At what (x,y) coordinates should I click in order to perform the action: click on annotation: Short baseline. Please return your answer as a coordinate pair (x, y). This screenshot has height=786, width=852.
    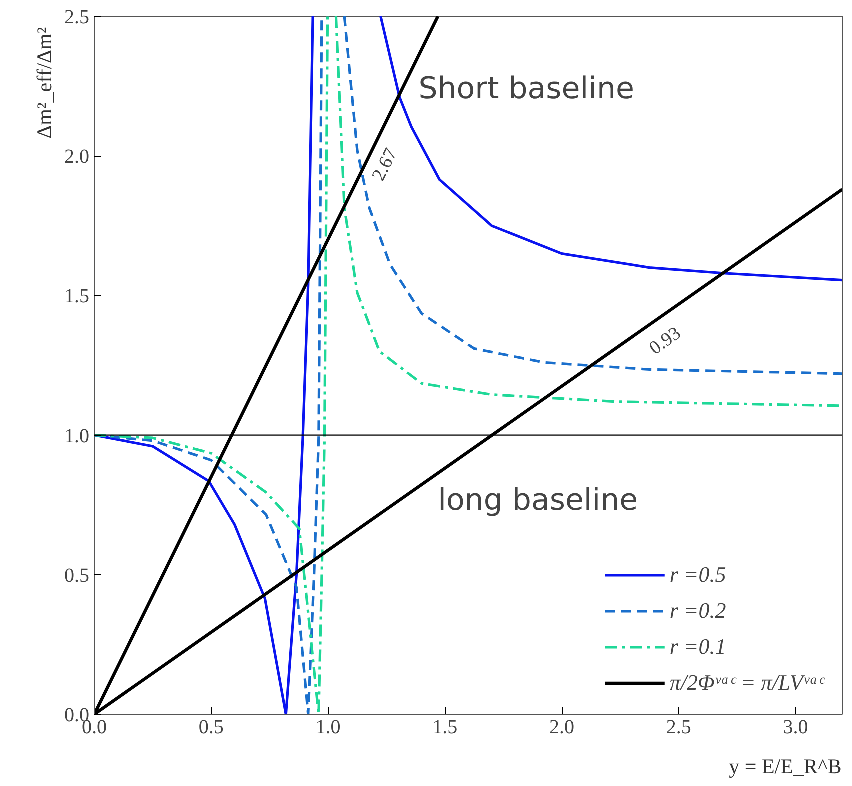
    Looking at the image, I should click on (526, 89).